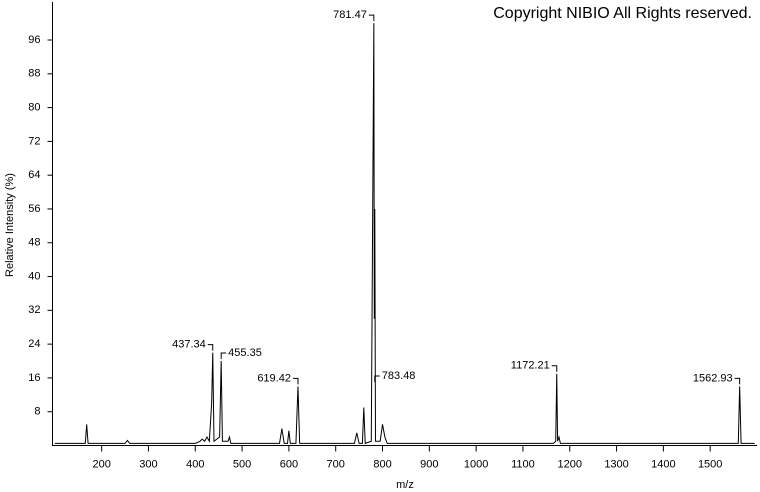 The width and height of the screenshot is (760, 492). What do you see at coordinates (189, 344) in the screenshot?
I see `peak-label: 437.34` at bounding box center [189, 344].